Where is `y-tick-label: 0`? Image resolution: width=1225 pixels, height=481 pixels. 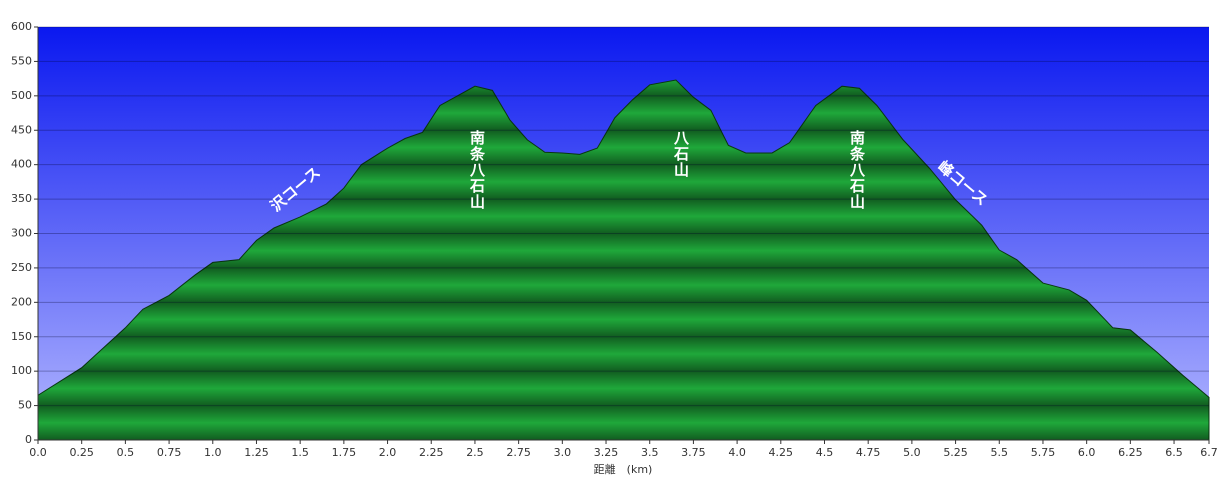 y-tick-label: 0 is located at coordinates (28, 439).